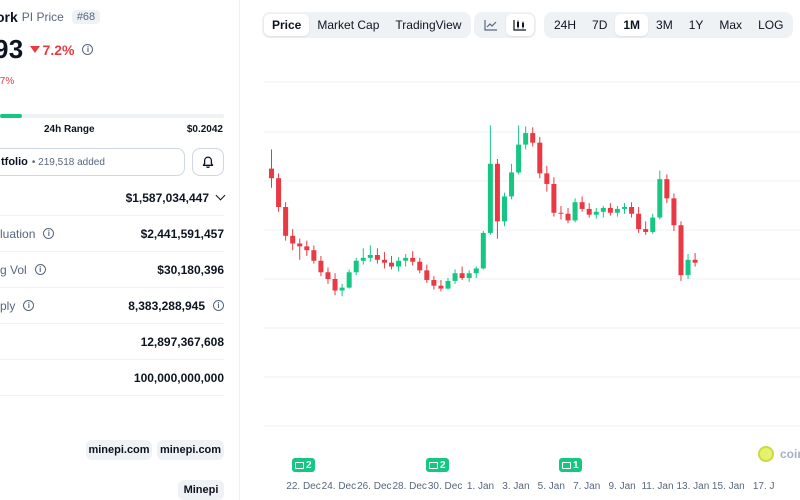  What do you see at coordinates (600, 25) in the screenshot?
I see `range-7d: 7D` at bounding box center [600, 25].